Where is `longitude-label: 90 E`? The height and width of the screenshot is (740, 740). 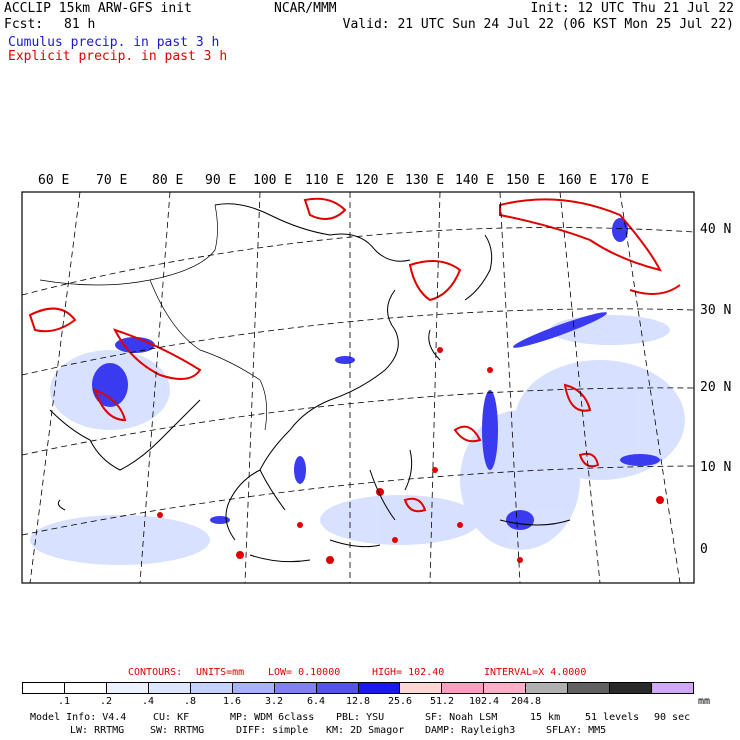
longitude-label: 90 E is located at coordinates (221, 180).